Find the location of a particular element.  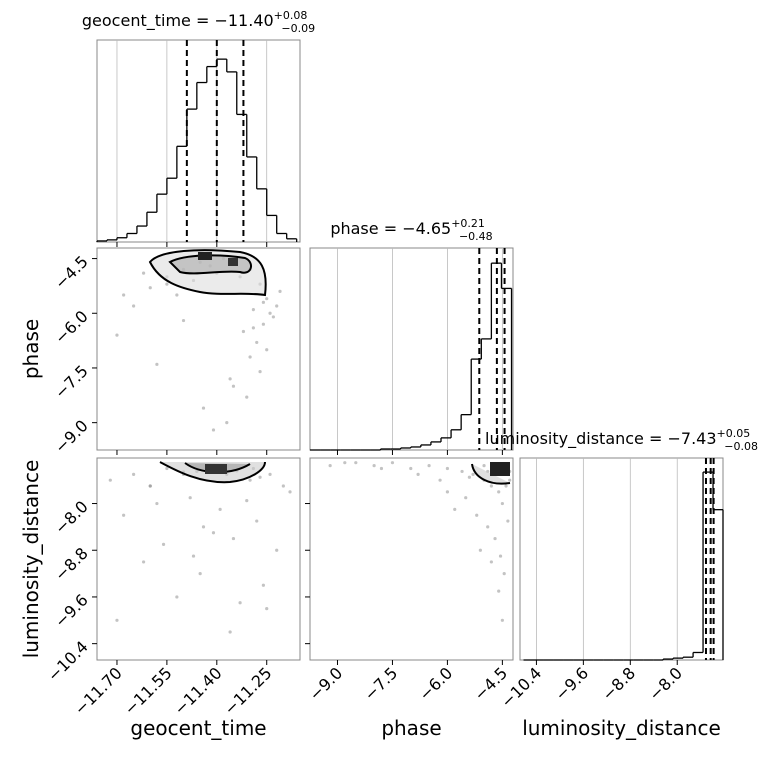

x-tick-label: −8.8 is located at coordinates (618, 683).